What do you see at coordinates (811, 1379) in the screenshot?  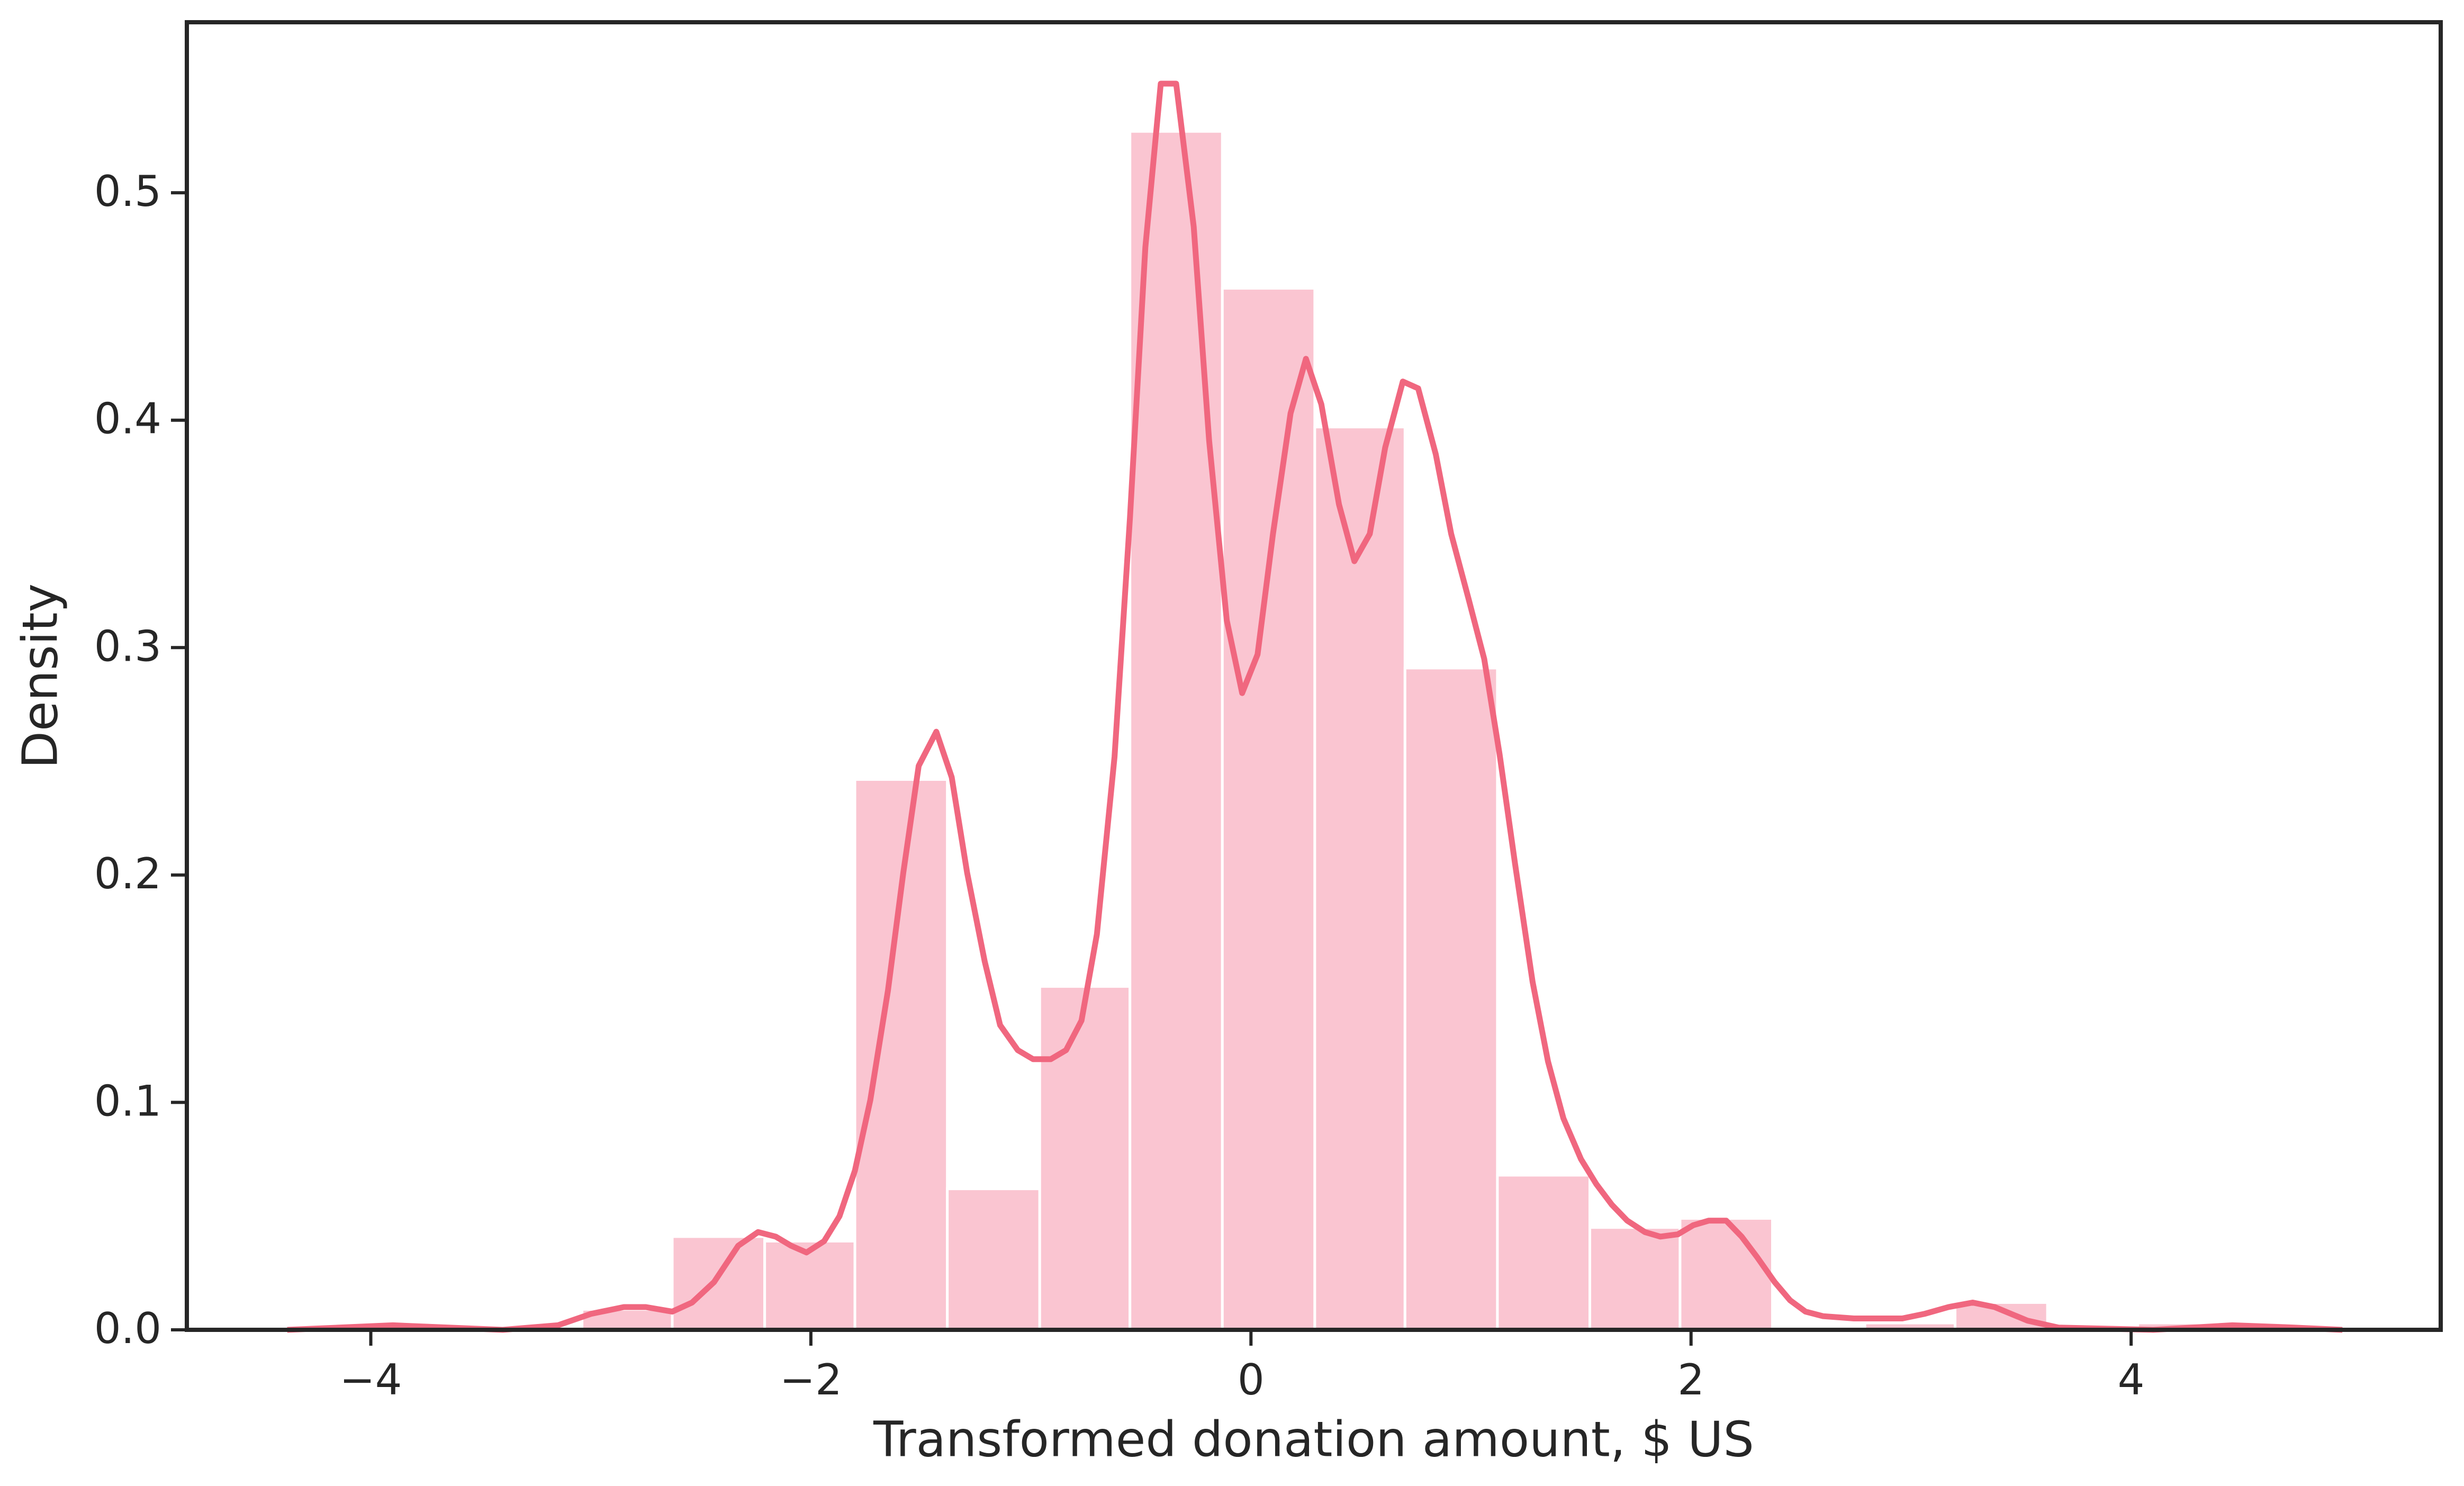 I see `x-tick-label: −2` at bounding box center [811, 1379].